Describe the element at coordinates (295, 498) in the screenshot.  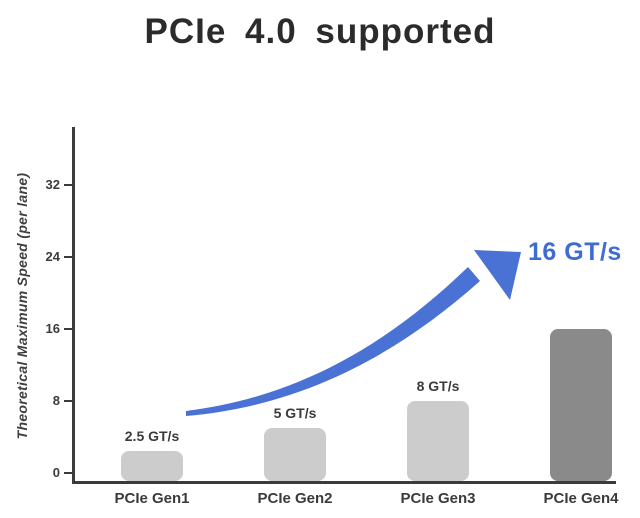
I see `x-axis-label-pcie-gen2: PCIe Gen2` at that location.